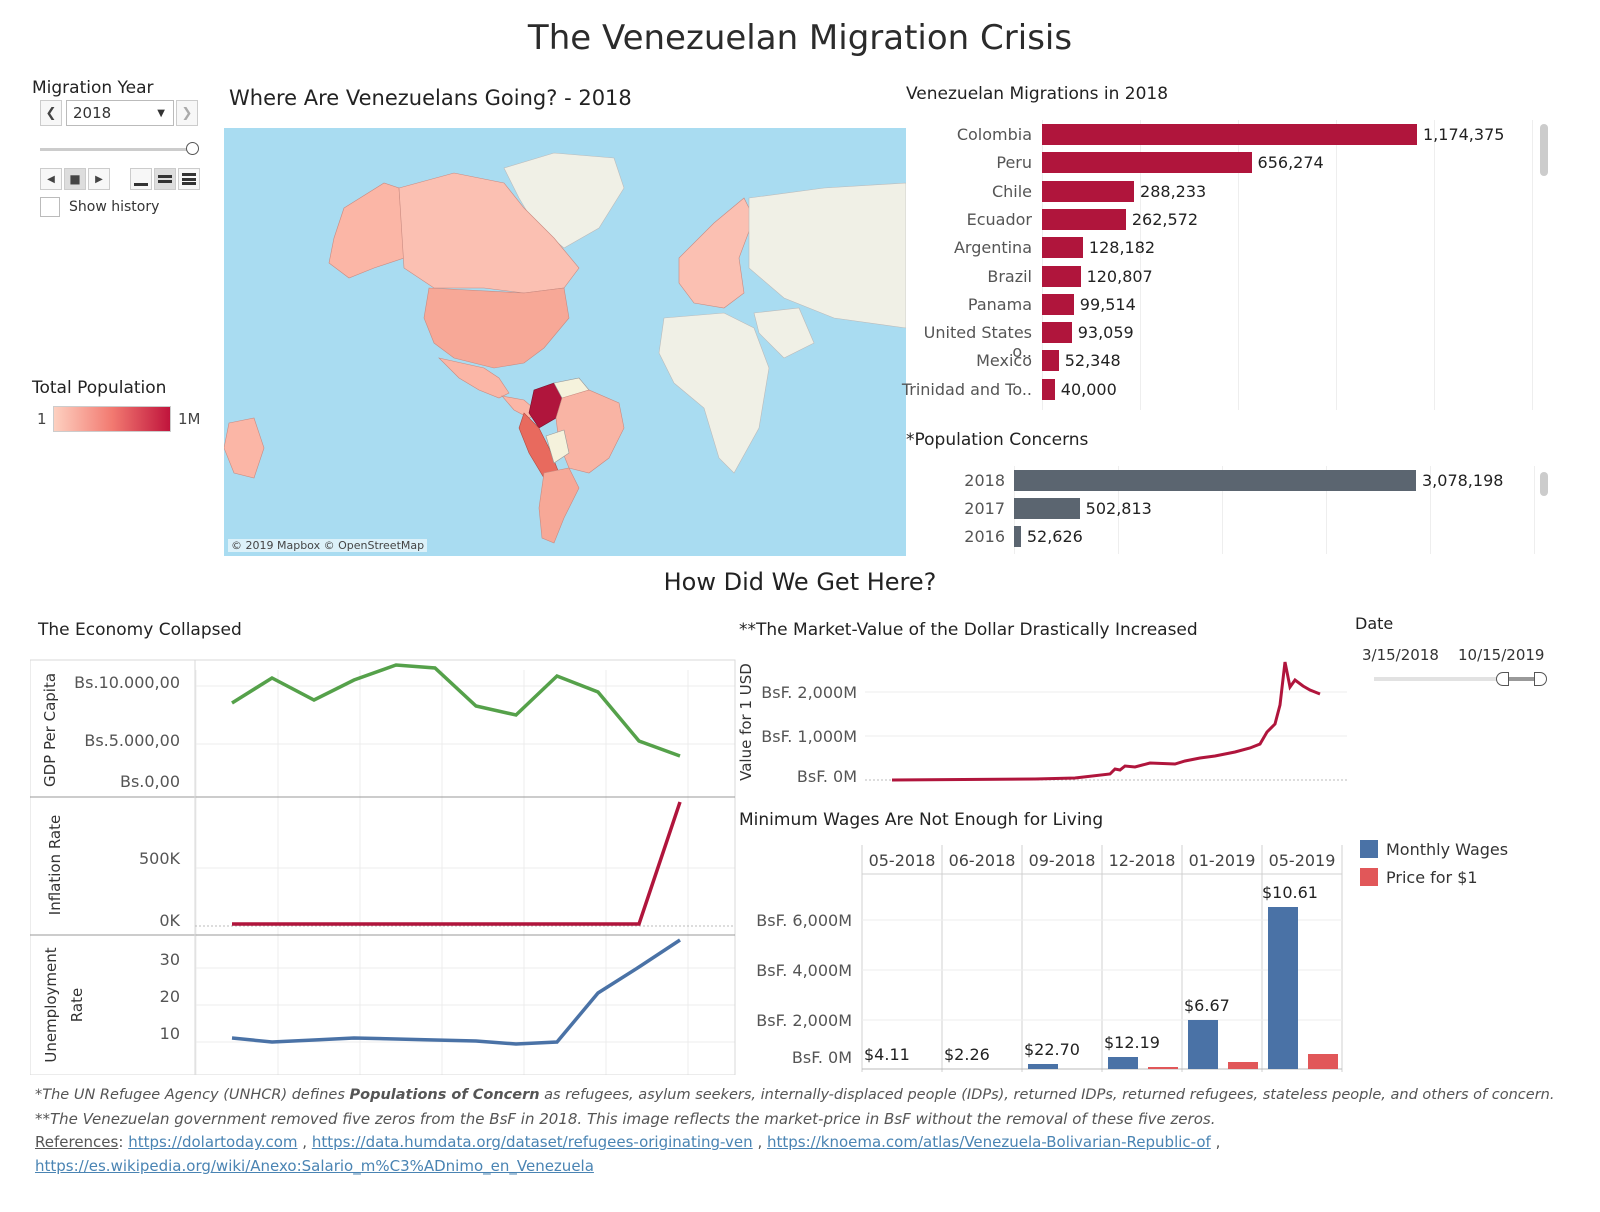 The image size is (1600, 1212). I want to click on migrations-chart-title: Venezuelan Migrations in 2018, so click(1037, 94).